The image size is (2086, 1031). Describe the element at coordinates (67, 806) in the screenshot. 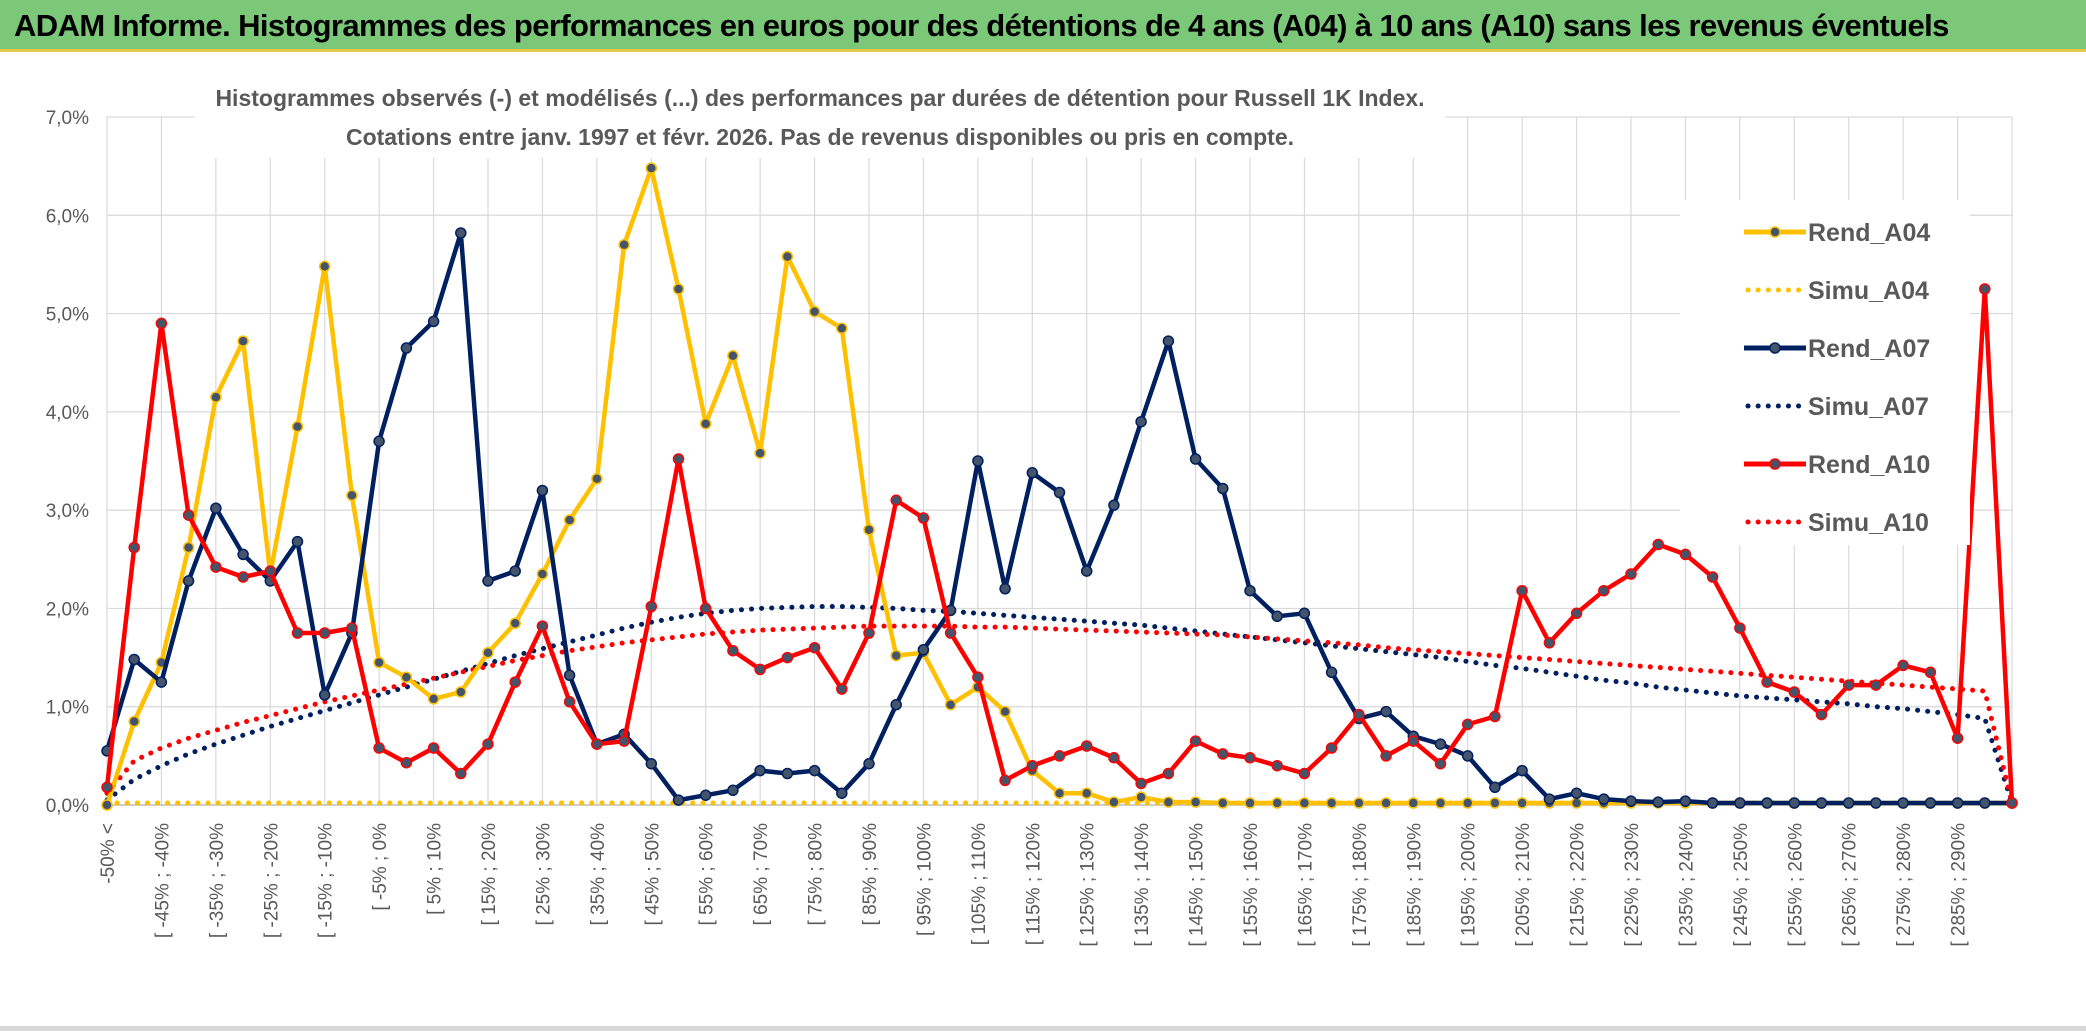

I see `y-tick-label: 0,0%` at that location.